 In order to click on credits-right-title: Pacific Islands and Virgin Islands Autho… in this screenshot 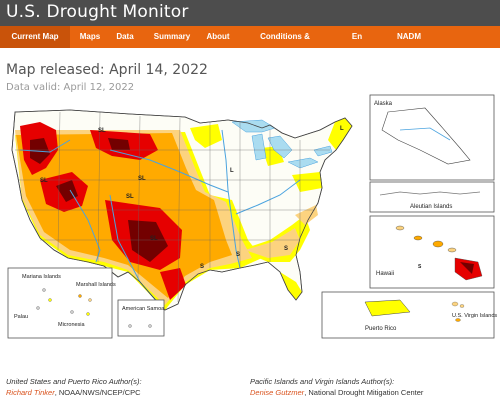, I will do `click(322, 381)`.